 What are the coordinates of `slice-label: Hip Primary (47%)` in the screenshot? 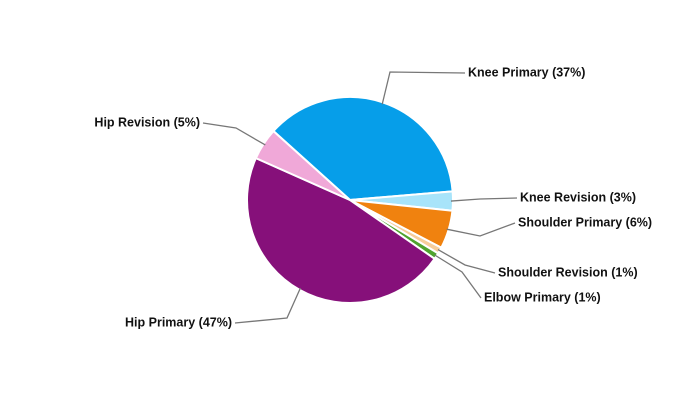 It's located at (178, 322).